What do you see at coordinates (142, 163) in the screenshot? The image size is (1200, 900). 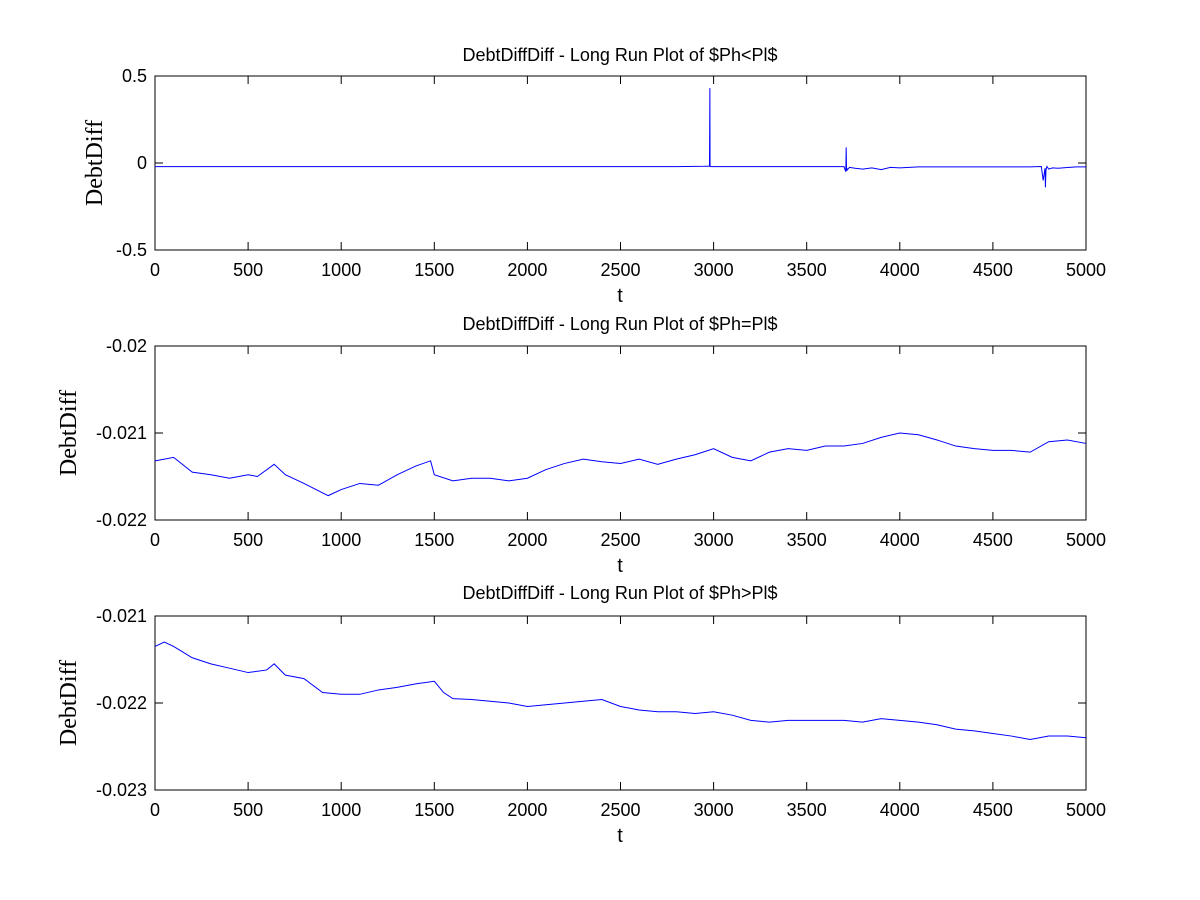 I see `y-tick-label: 0` at bounding box center [142, 163].